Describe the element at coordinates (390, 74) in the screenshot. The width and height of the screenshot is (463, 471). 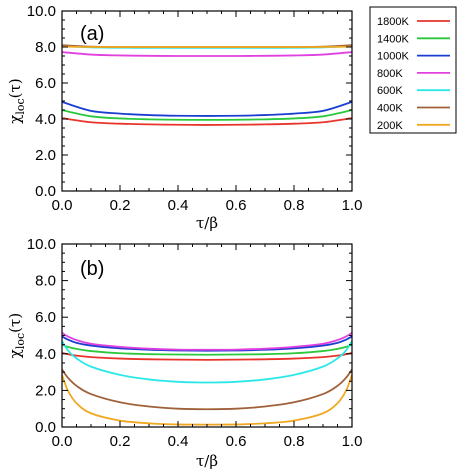
I see `legend-label: 800K` at that location.